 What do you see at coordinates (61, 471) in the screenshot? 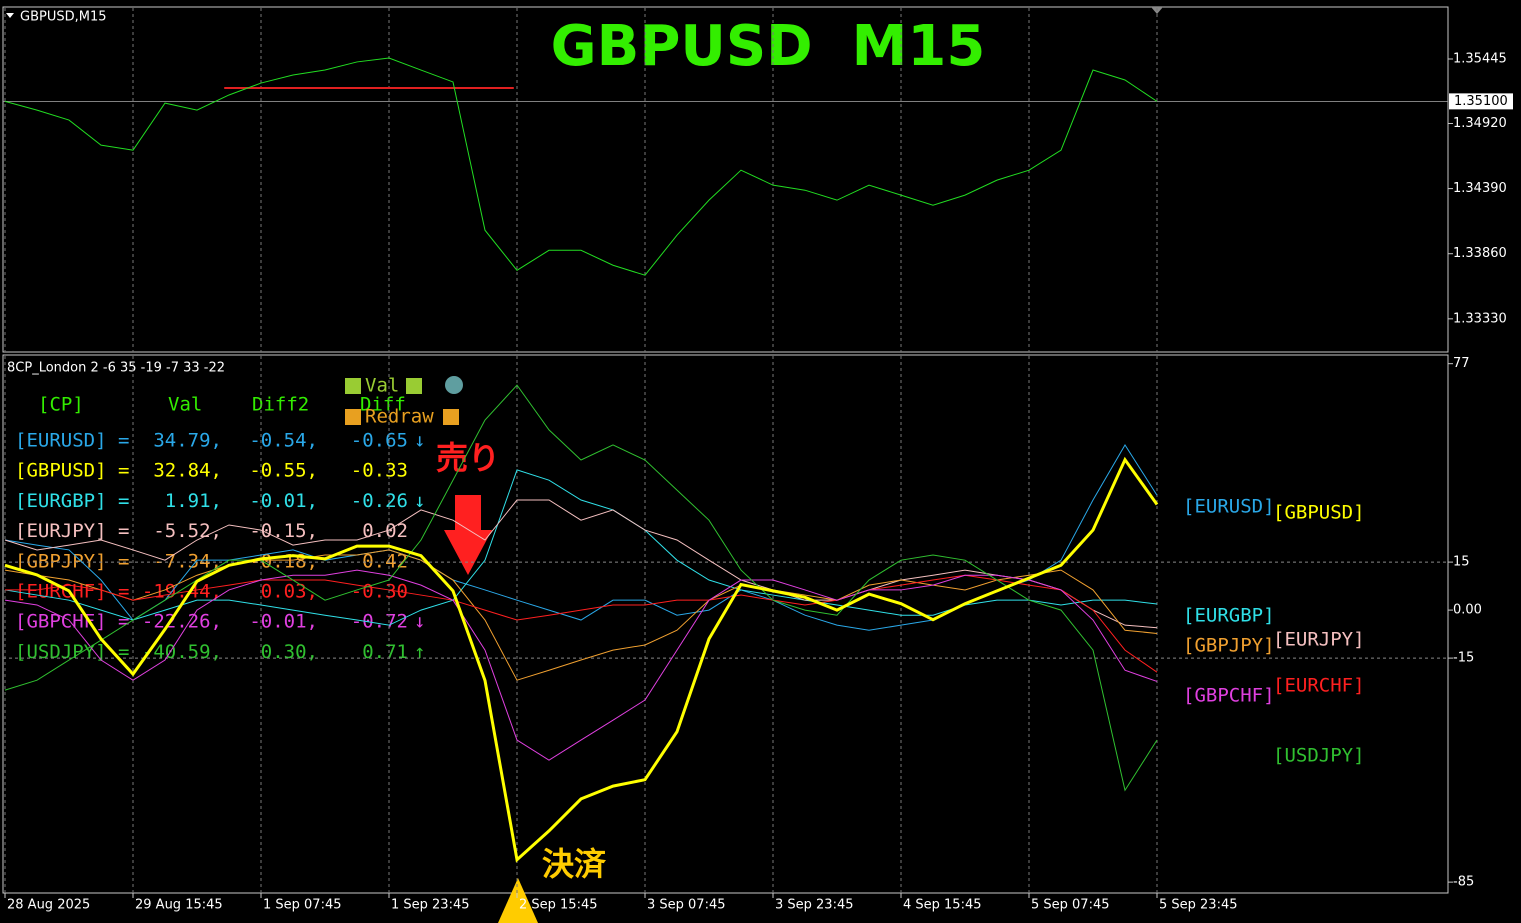
I see `row-name: [GBPUSD]` at bounding box center [61, 471].